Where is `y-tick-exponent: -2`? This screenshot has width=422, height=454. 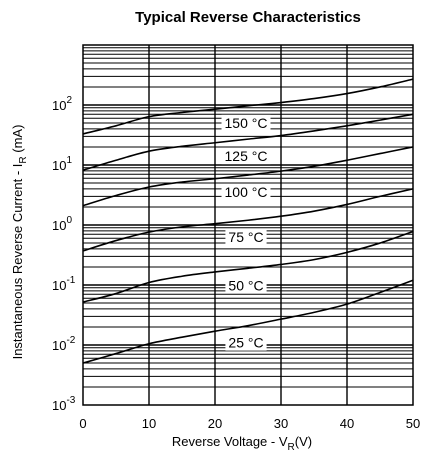 y-tick-exponent: -2 is located at coordinates (70, 340).